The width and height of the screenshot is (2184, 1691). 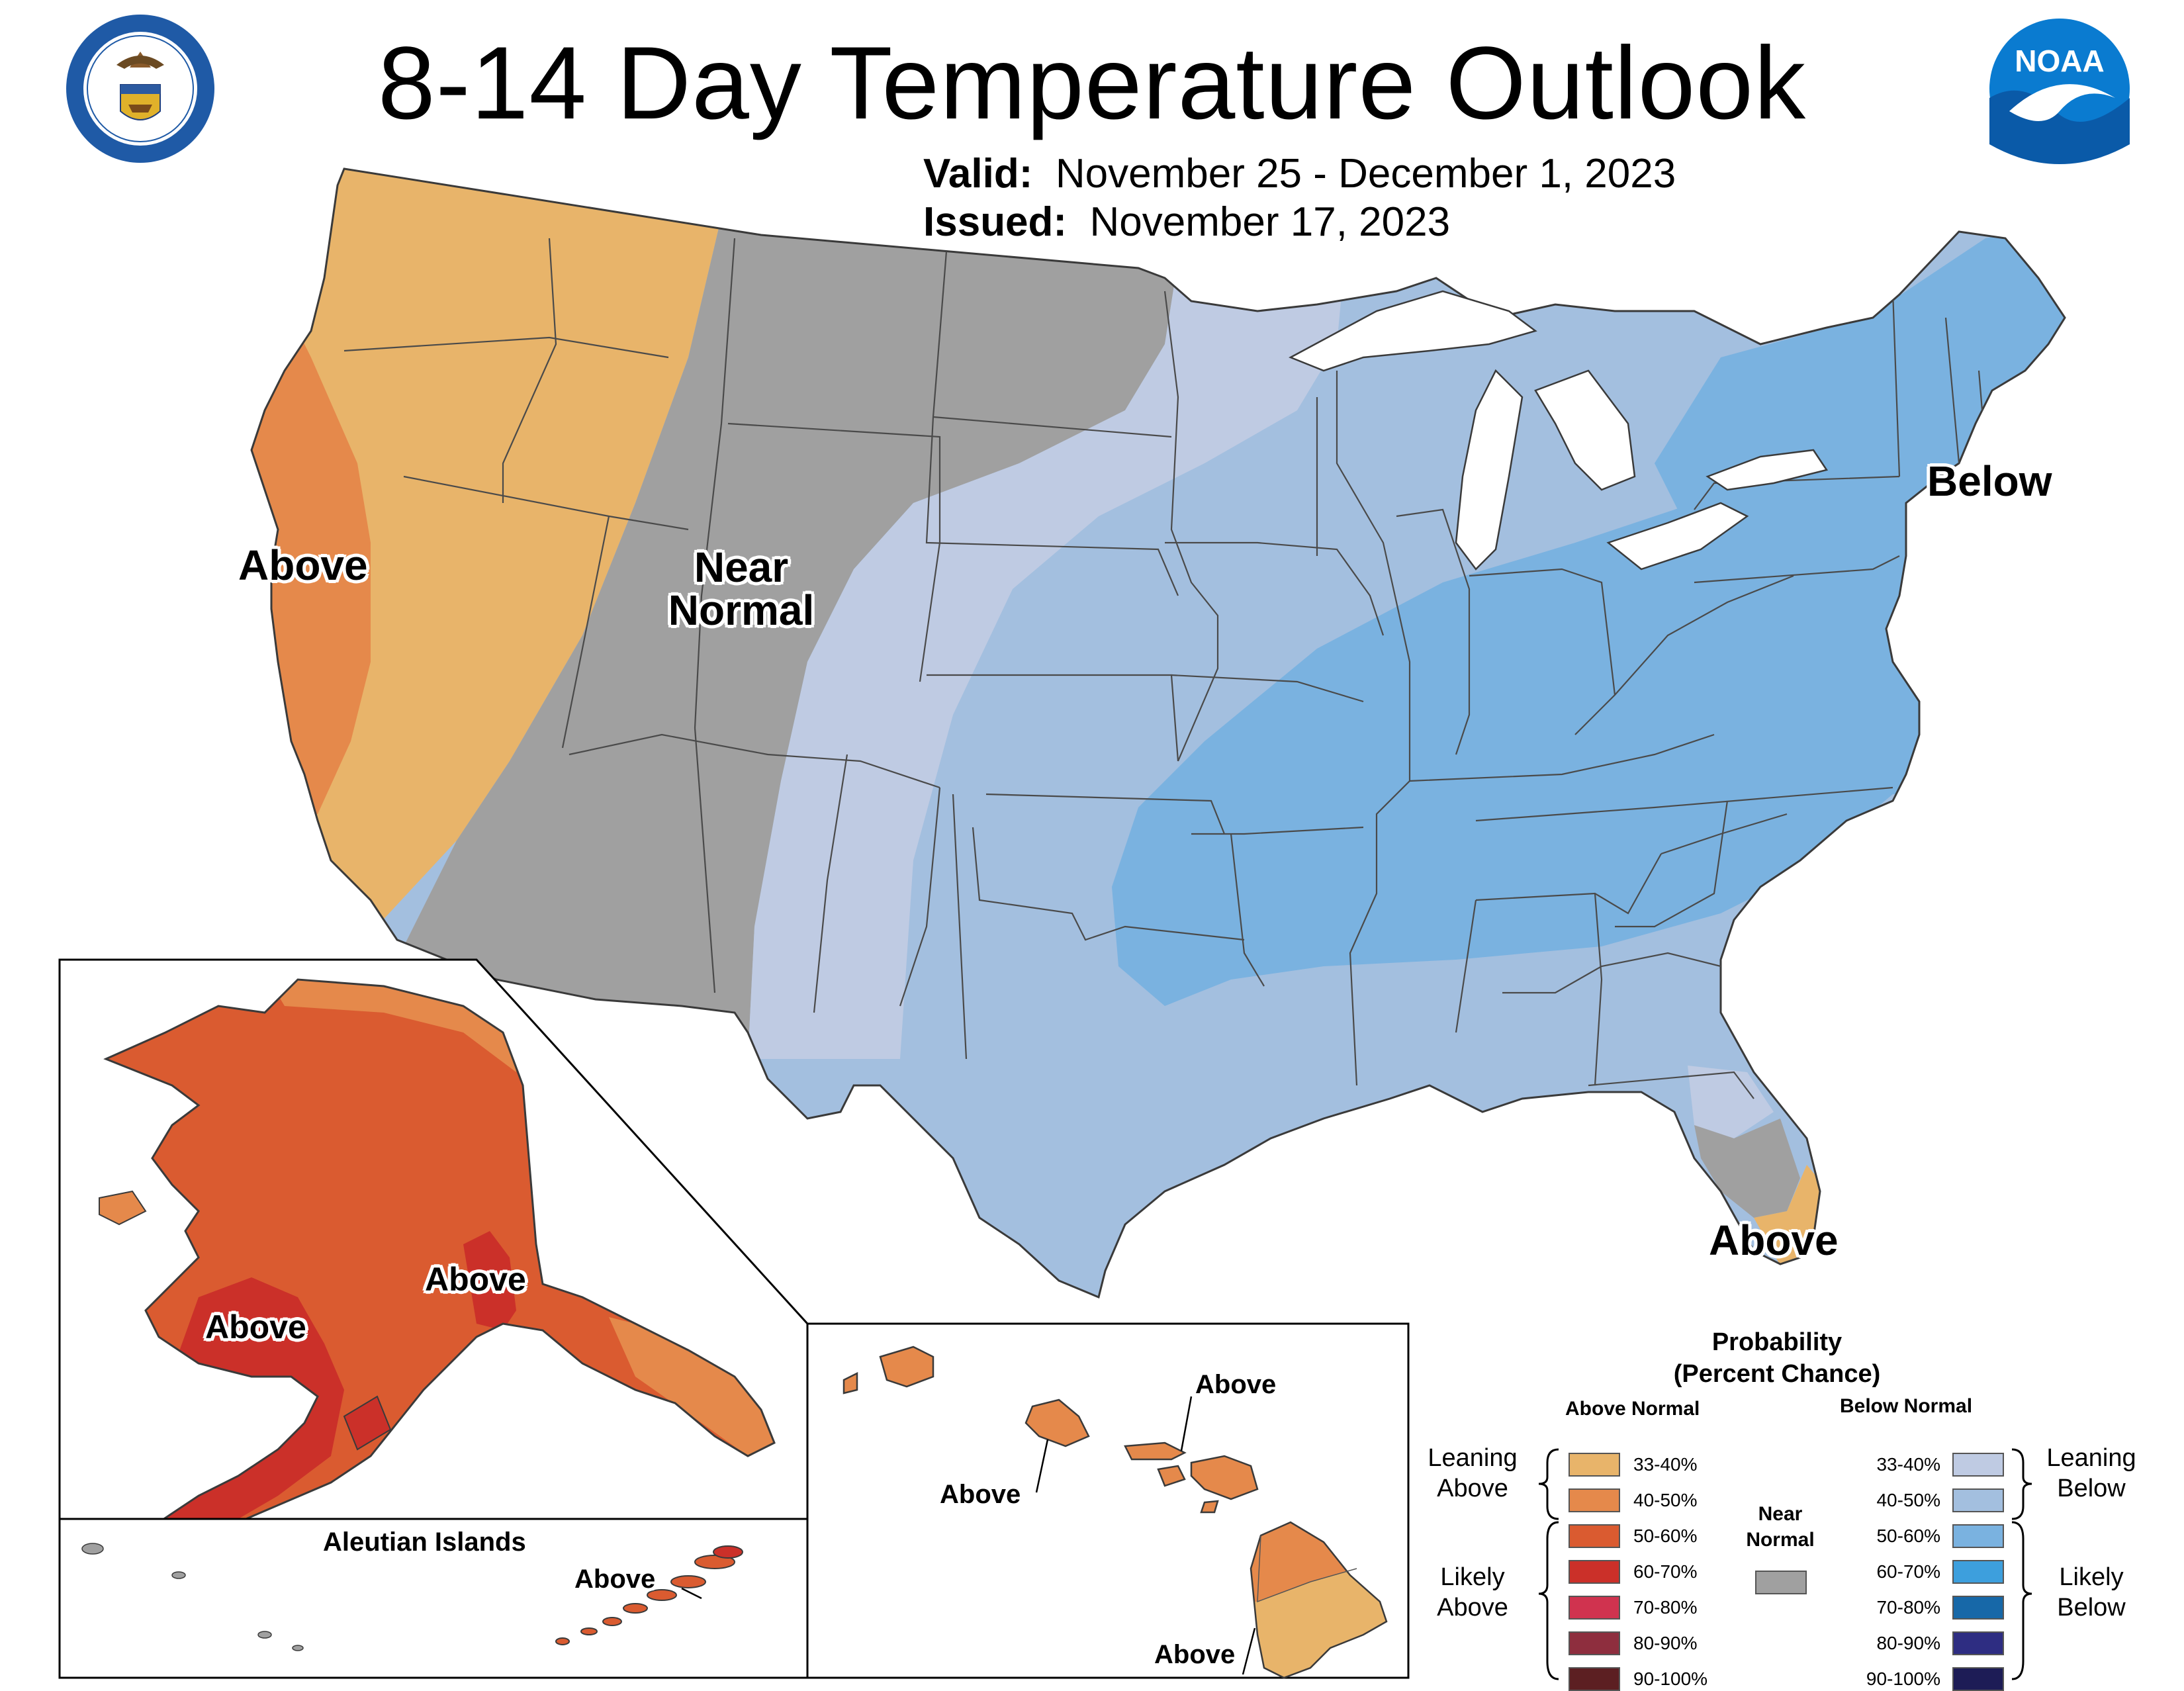 I want to click on noaa-logo-text: NOAA, so click(x=2059, y=61).